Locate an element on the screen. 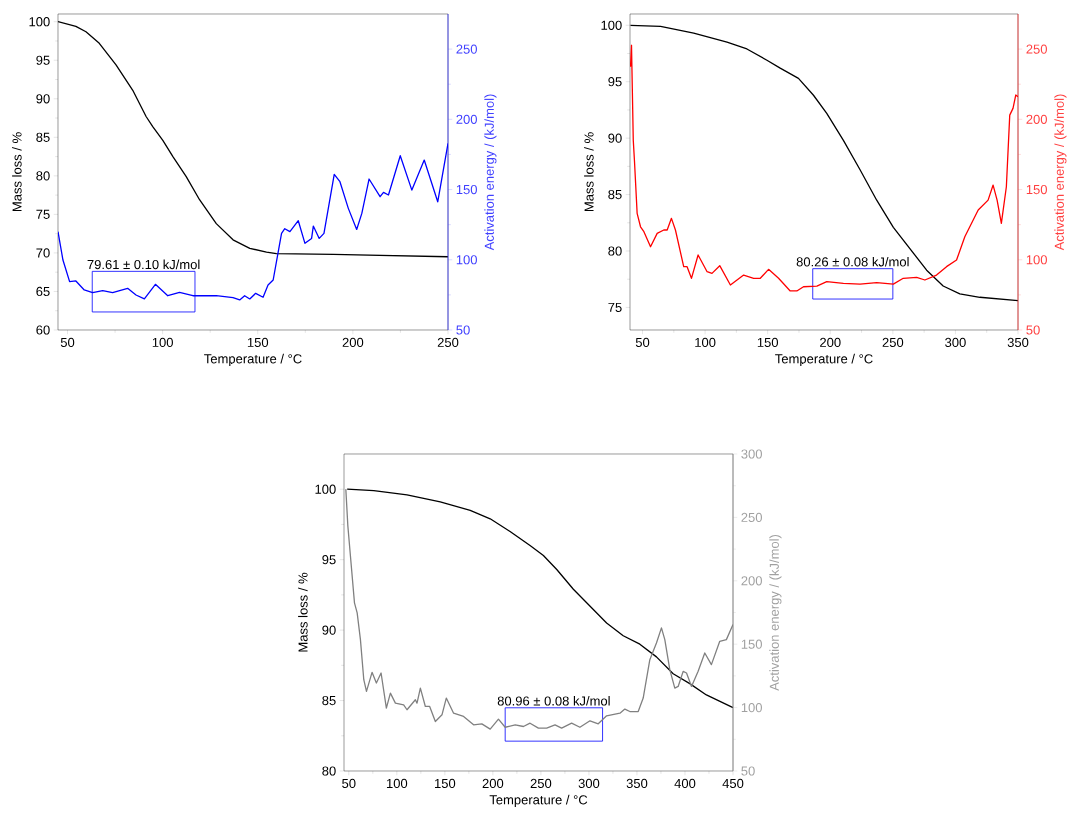  y-tick-label: 65 is located at coordinates (43, 291).